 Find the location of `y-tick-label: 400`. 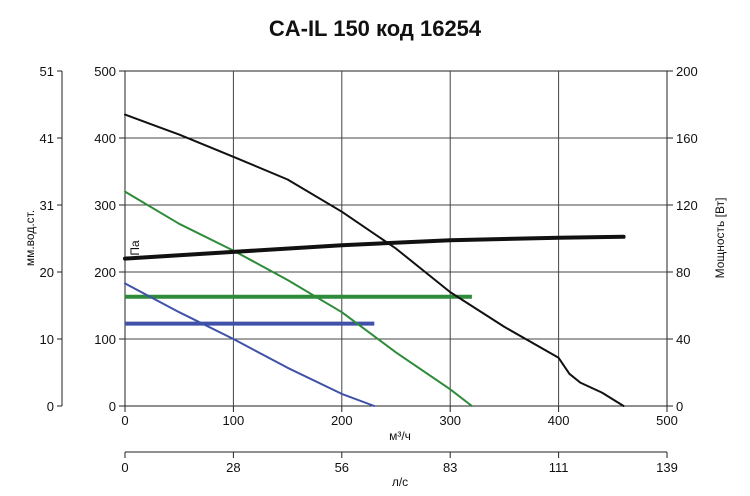

y-tick-label: 400 is located at coordinates (105, 138).